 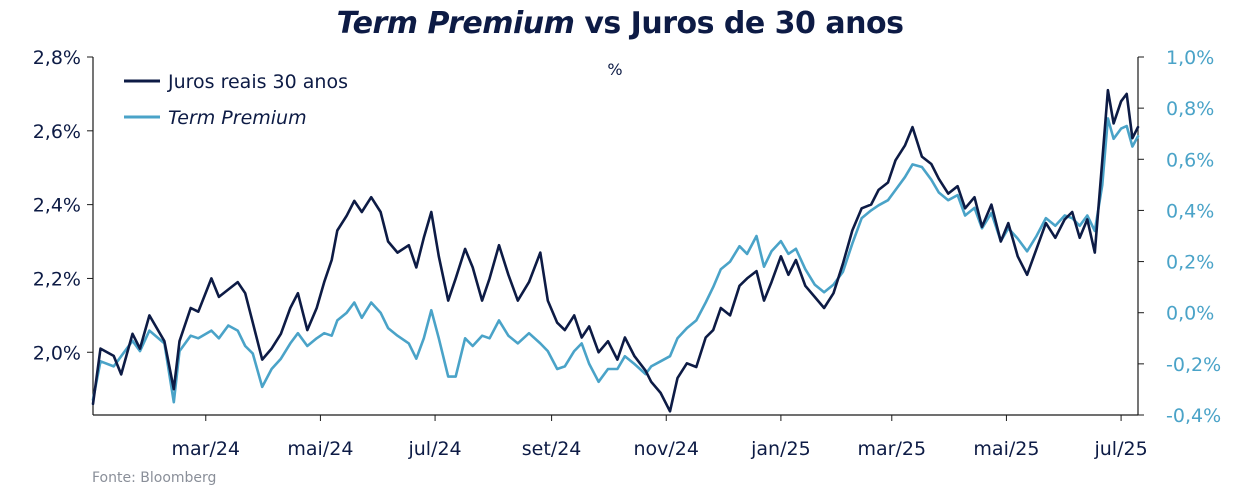 What do you see at coordinates (434, 449) in the screenshot?
I see `x-tick-label: jul/24` at bounding box center [434, 449].